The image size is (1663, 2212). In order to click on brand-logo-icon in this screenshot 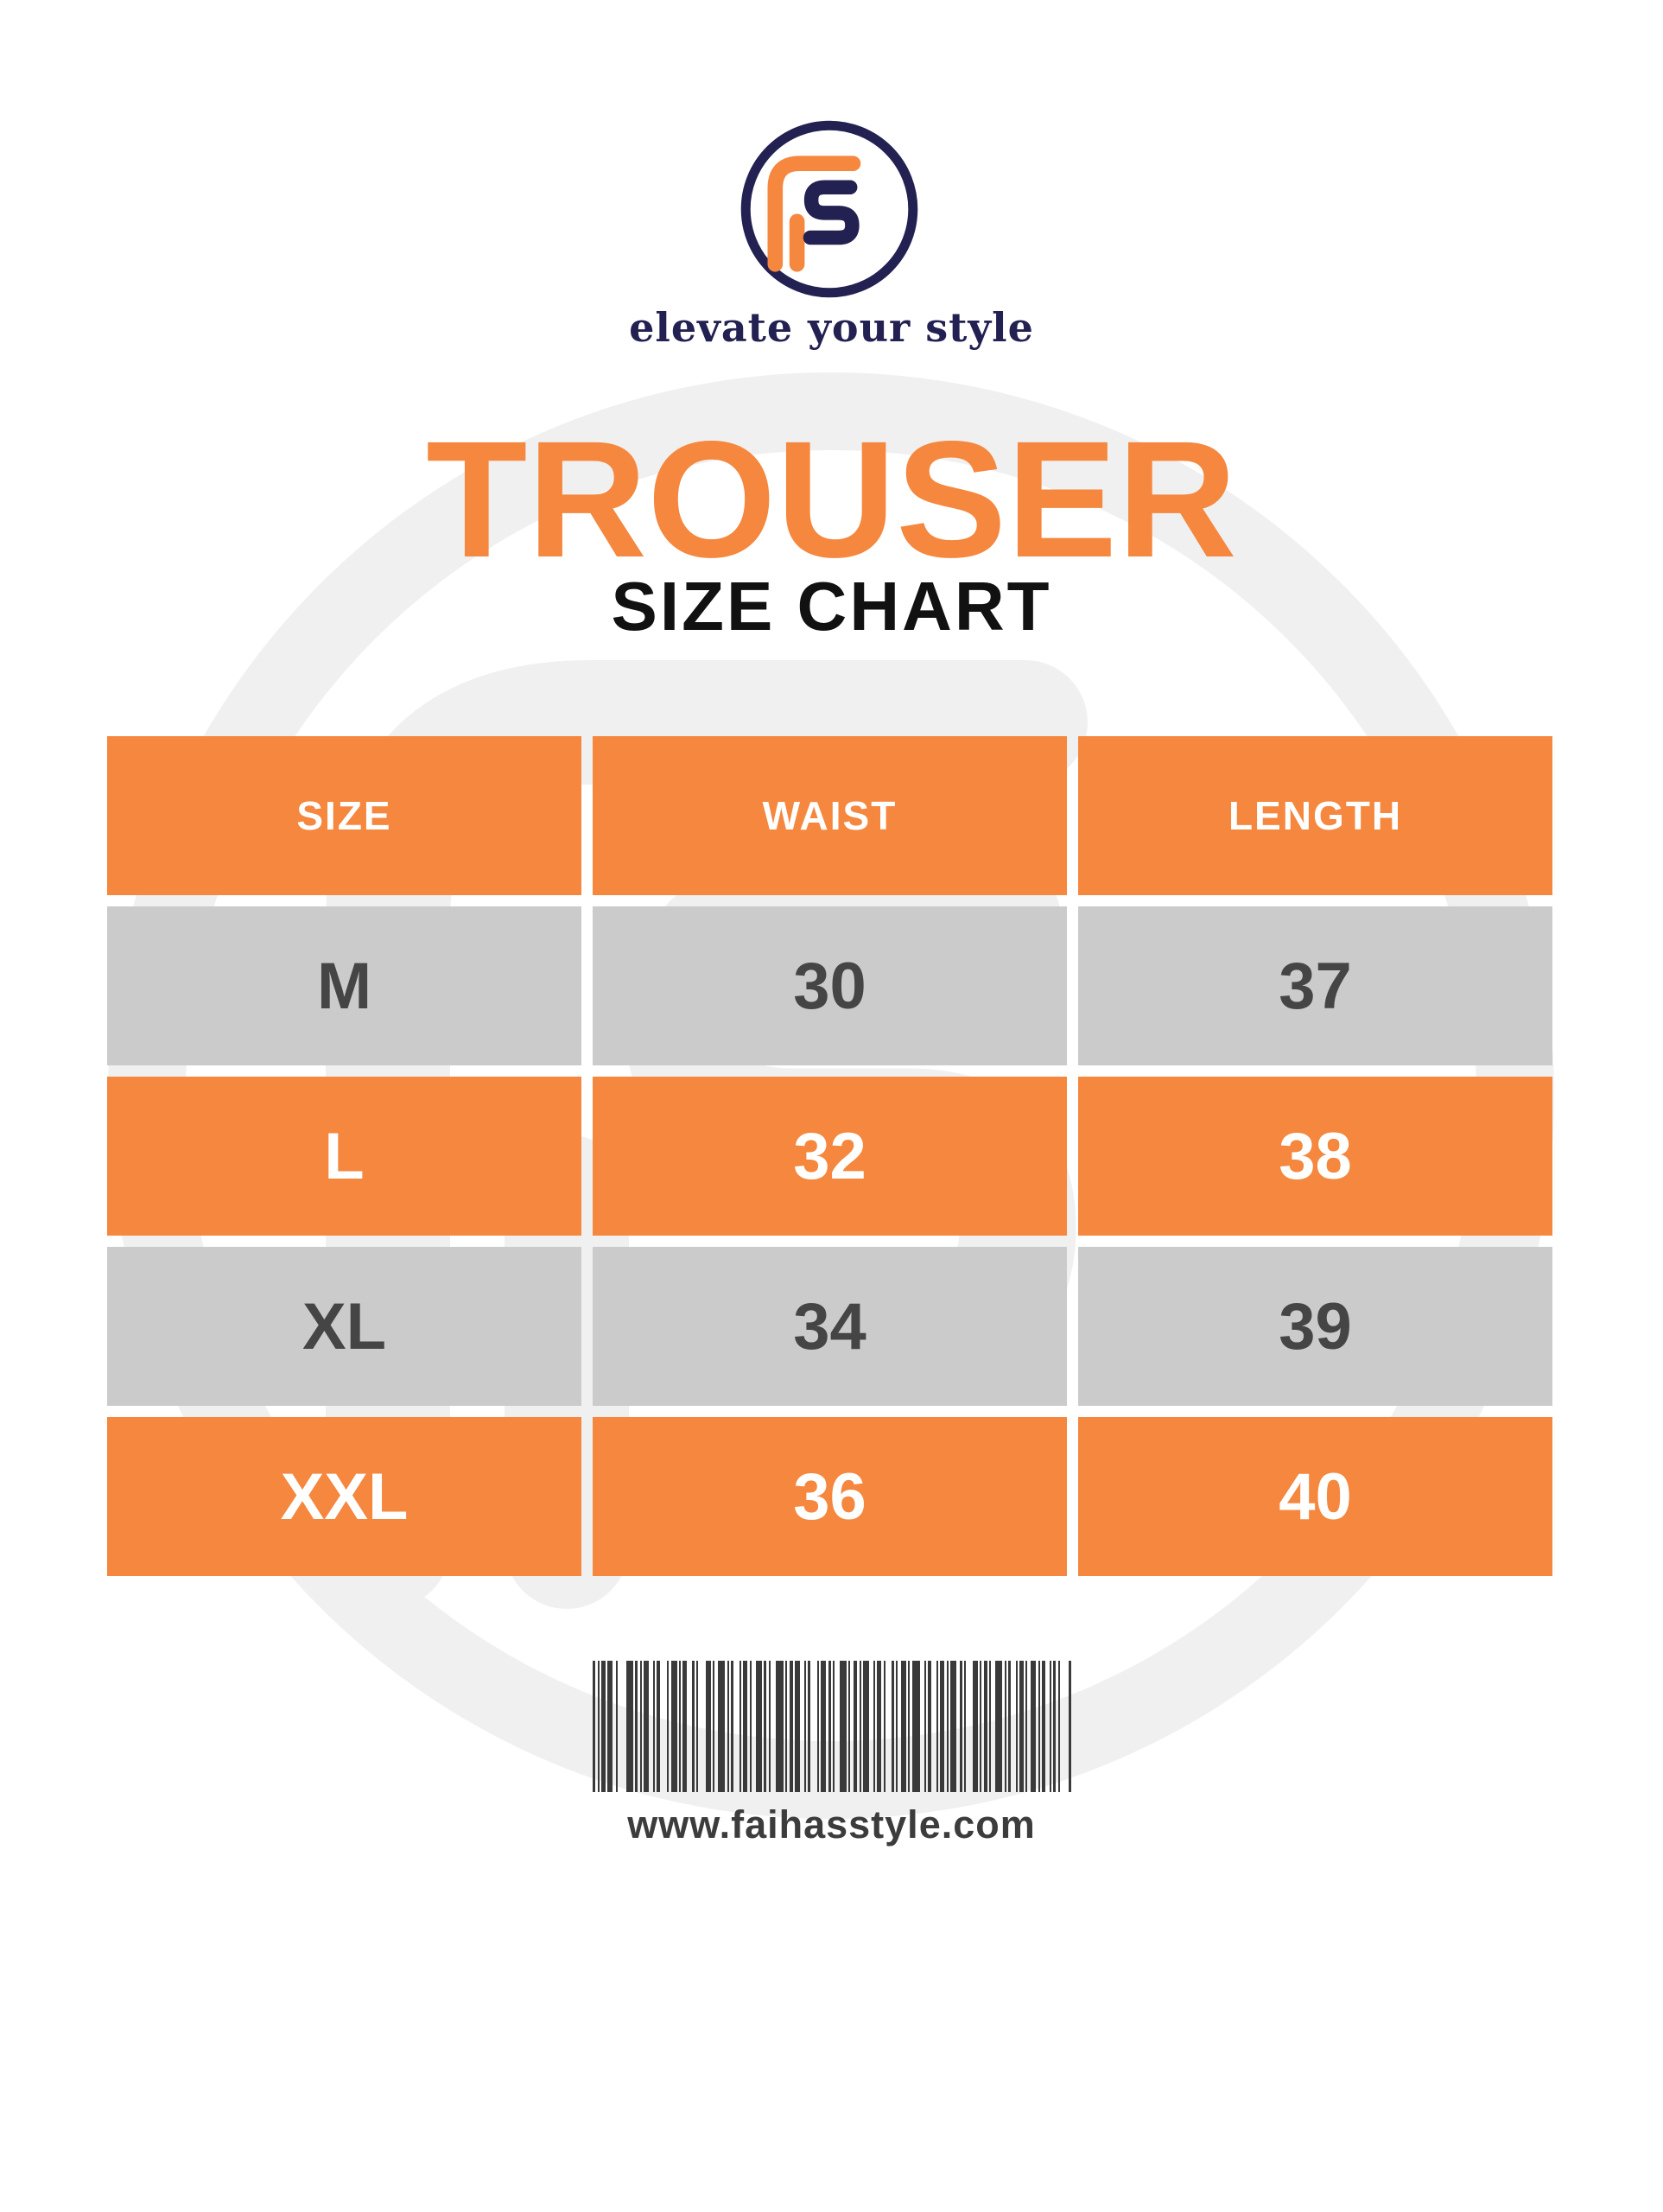, I will do `click(829, 209)`.